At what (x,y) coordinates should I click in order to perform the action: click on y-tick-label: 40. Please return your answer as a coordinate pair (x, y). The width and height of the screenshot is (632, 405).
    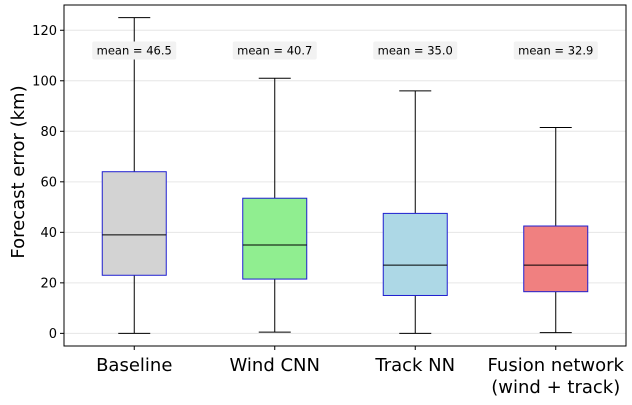
    Looking at the image, I should click on (48, 233).